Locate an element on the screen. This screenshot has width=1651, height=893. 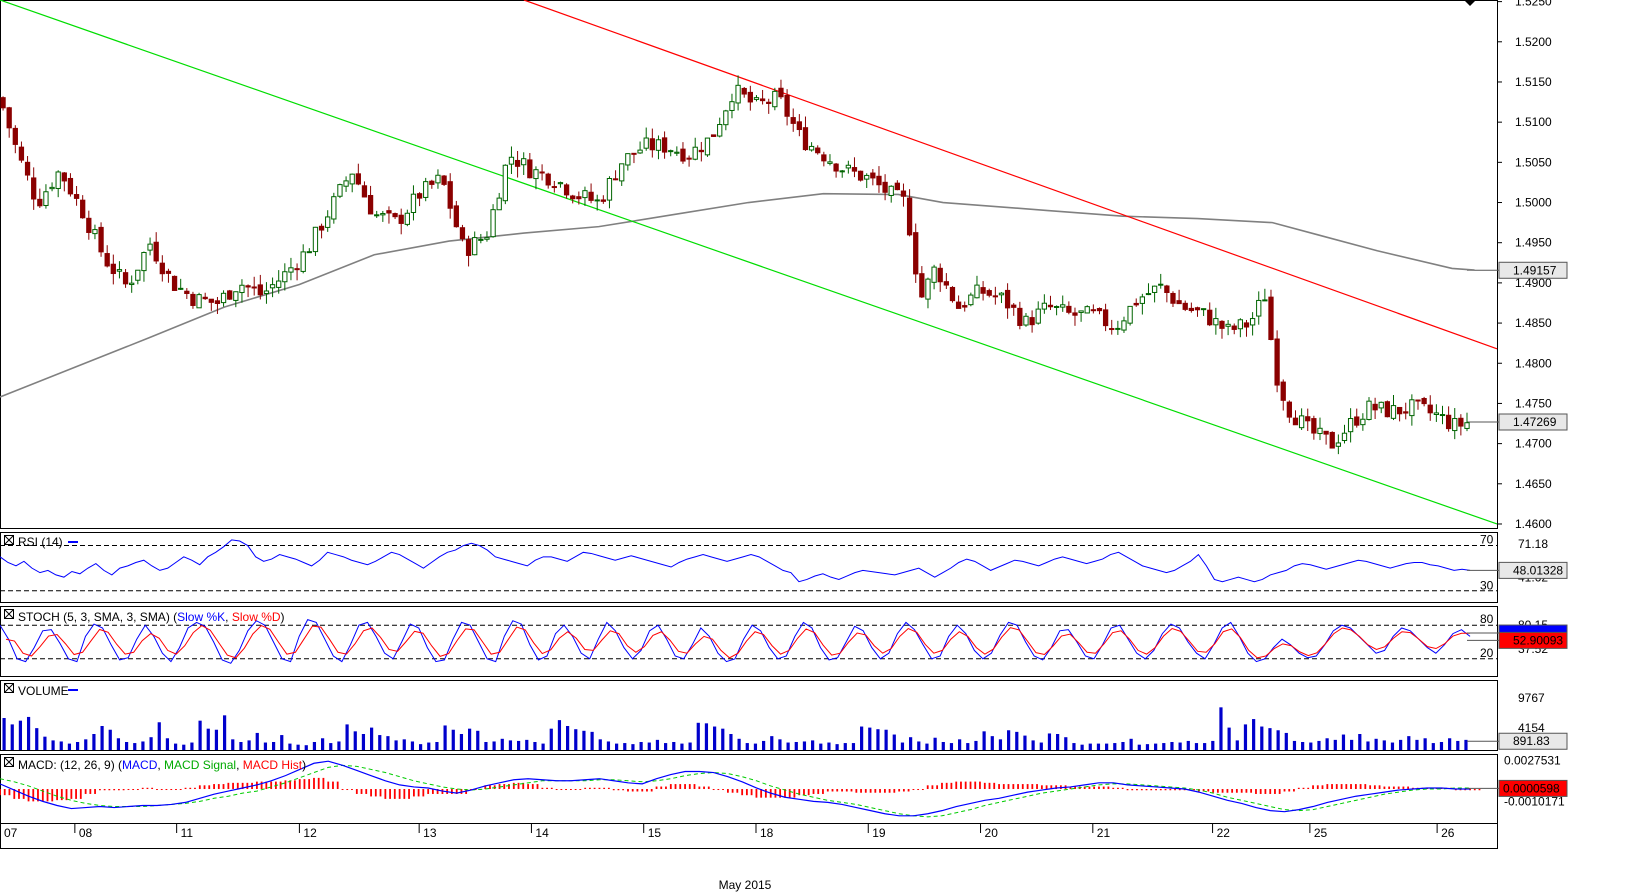
date-tick-label: 25 is located at coordinates (1321, 833).